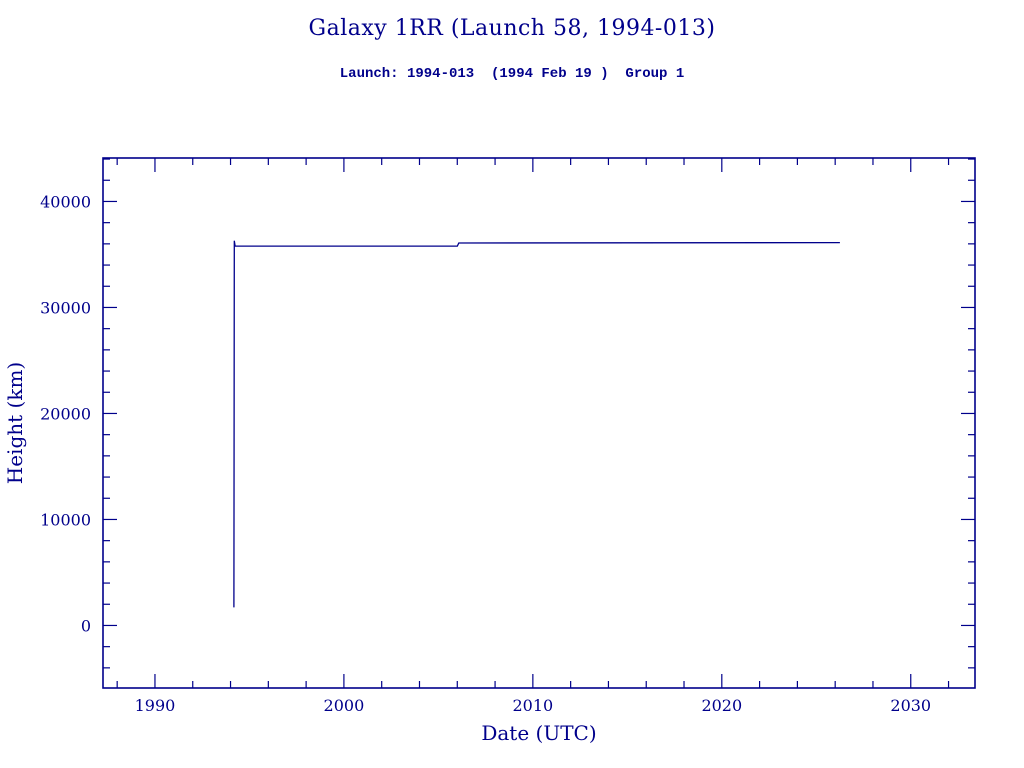 Image resolution: width=1024 pixels, height=768 pixels. What do you see at coordinates (65, 307) in the screenshot?
I see `y-tick-label: 30000` at bounding box center [65, 307].